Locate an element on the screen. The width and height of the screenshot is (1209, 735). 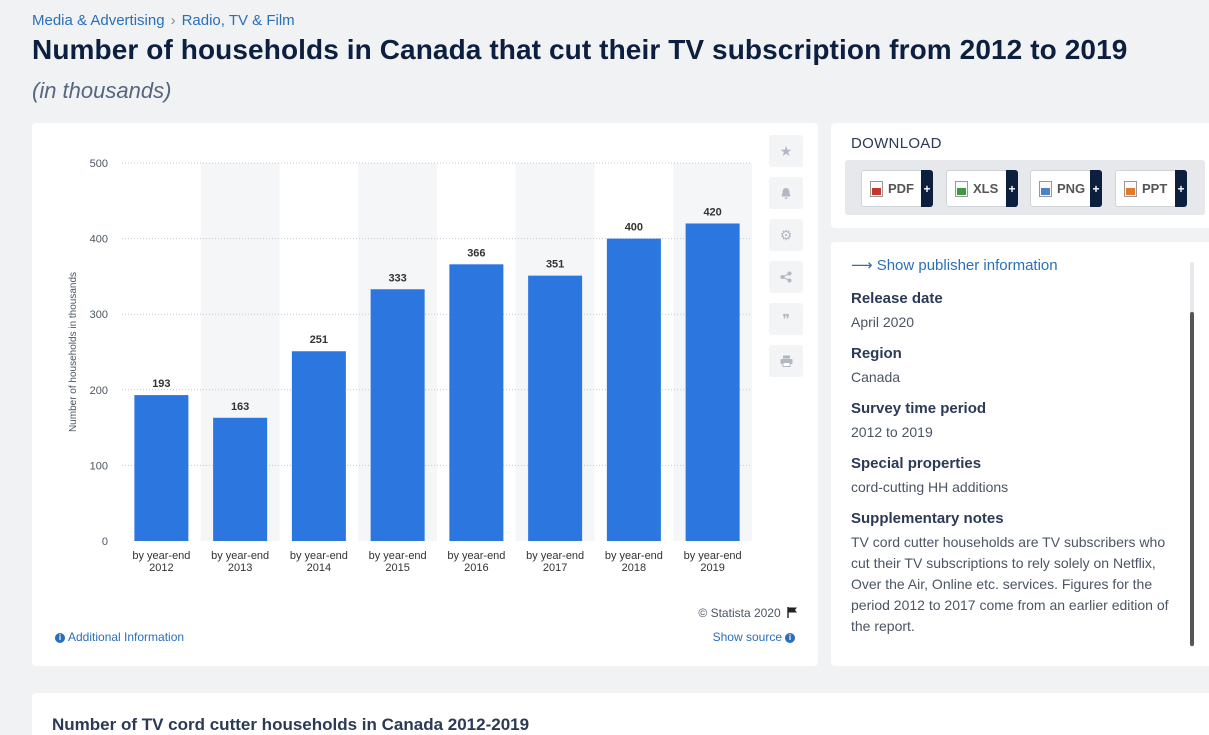
breadcrumb: Media & Advertising › Radio, TV & Film is located at coordinates (163, 20).